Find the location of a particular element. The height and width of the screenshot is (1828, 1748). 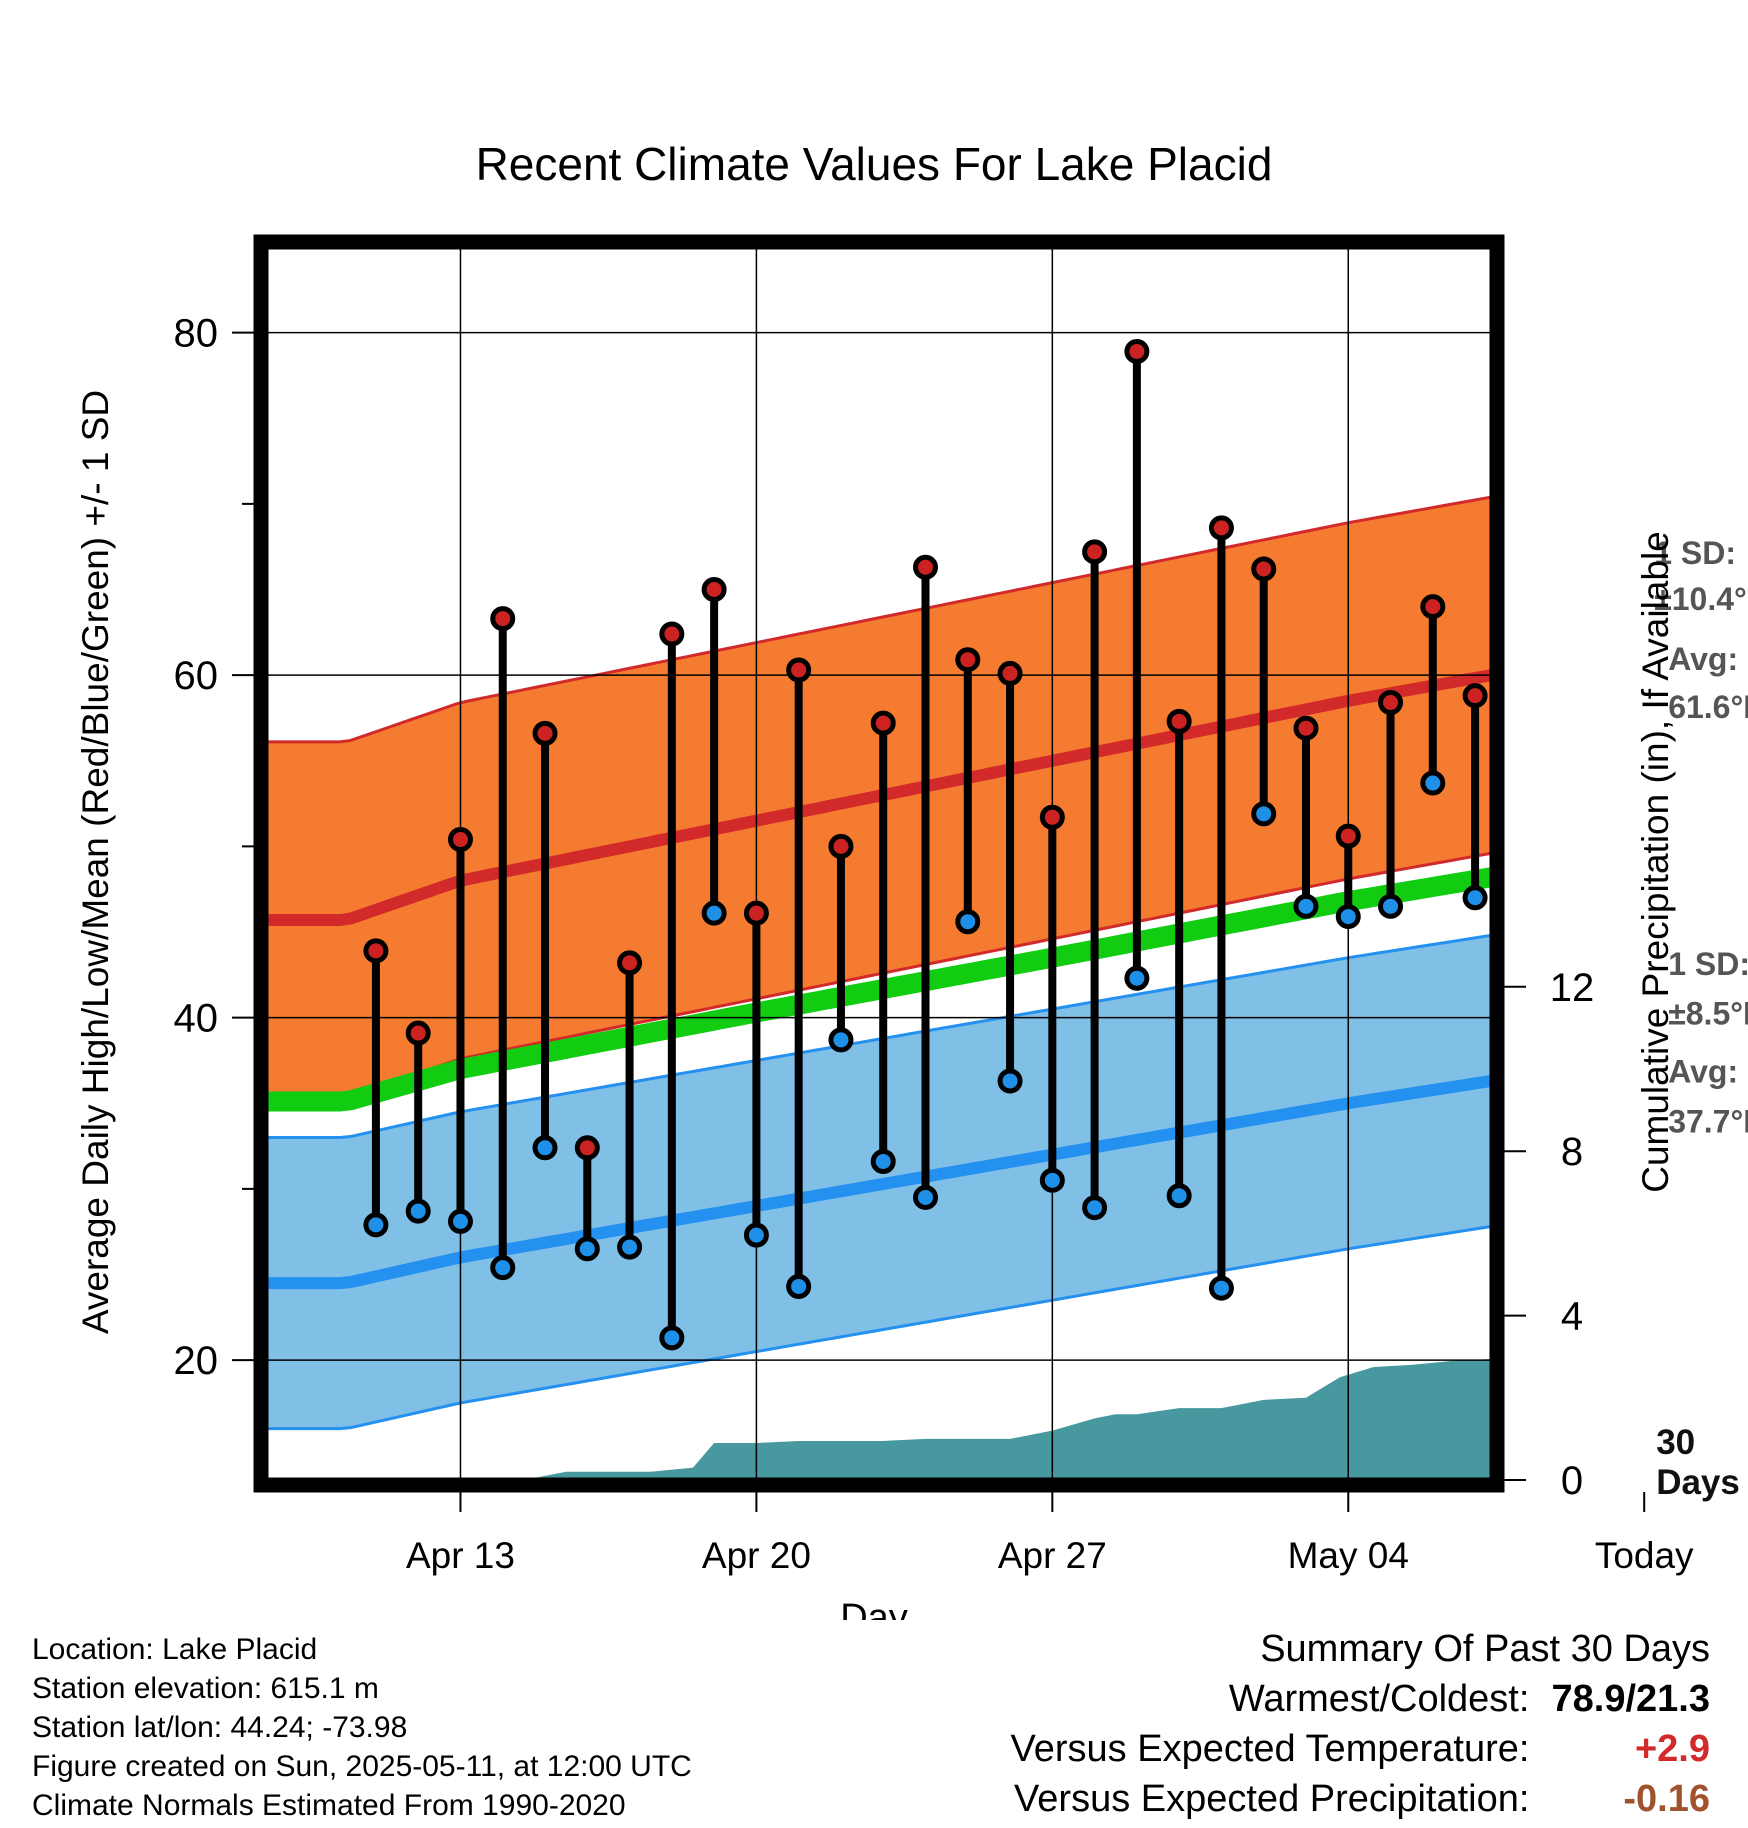

high-sd-band-upper-edge is located at coordinates (879, 619).